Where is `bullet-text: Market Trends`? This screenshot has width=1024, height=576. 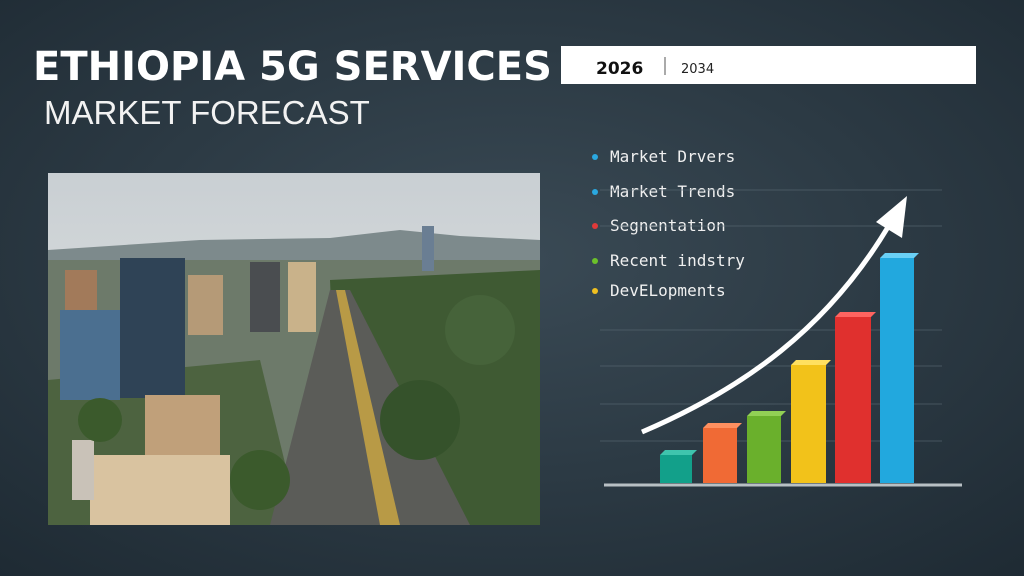 bullet-text: Market Trends is located at coordinates (672, 191).